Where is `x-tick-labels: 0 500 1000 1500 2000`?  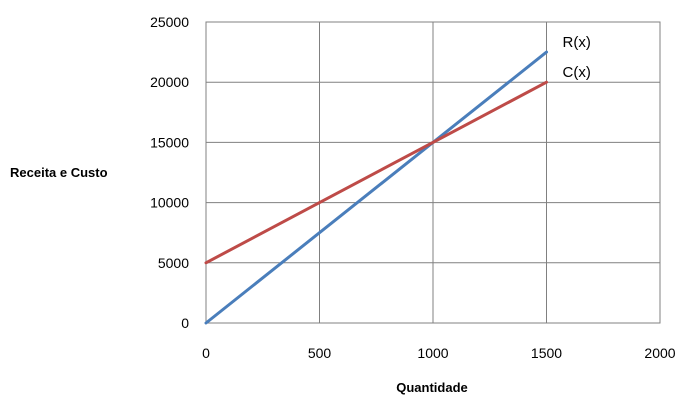 x-tick-labels: 0 500 1000 1500 2000 is located at coordinates (439, 353).